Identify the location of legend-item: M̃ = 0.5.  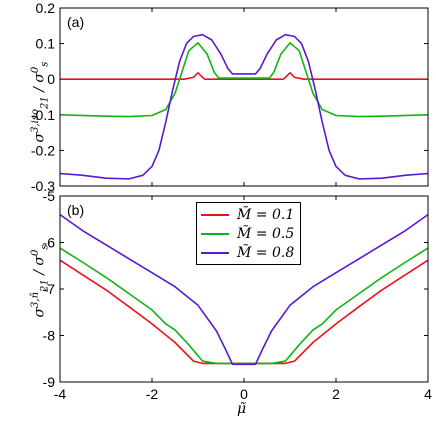
(247, 233).